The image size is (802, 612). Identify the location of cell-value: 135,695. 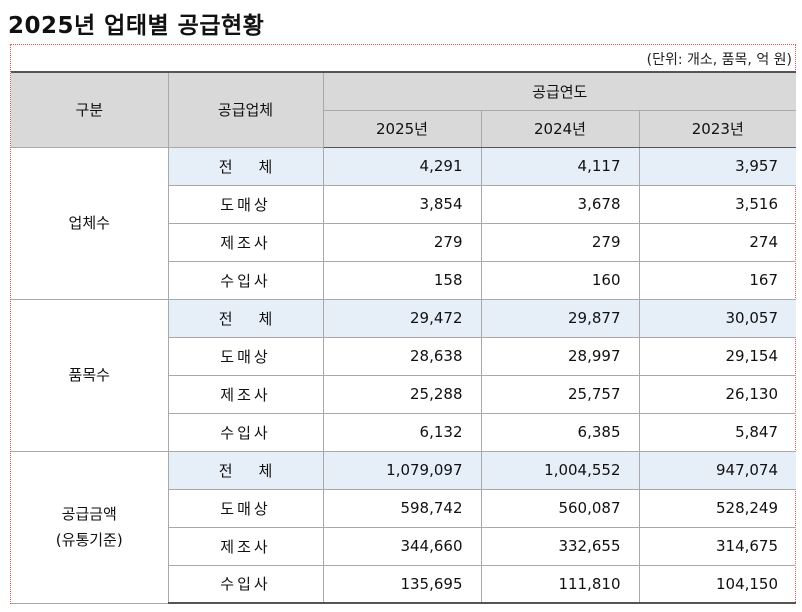
(402, 584).